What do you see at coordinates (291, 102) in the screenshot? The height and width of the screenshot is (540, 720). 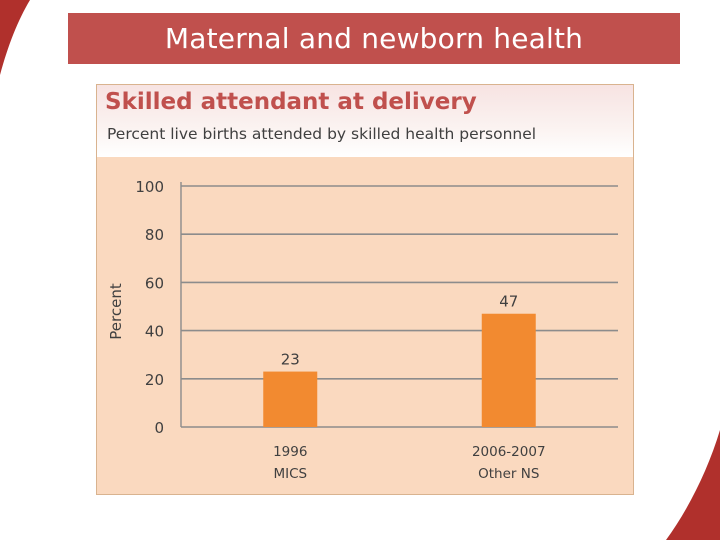 I see `chart-title: Skilled attendant at delivery` at bounding box center [291, 102].